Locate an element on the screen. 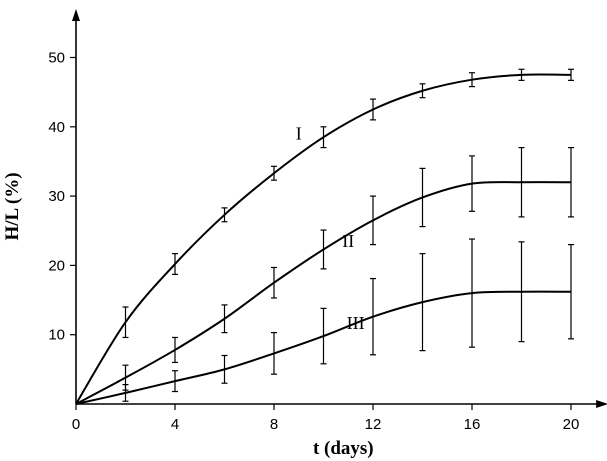 Image resolution: width=607 pixels, height=461 pixels. x-axis-arrow is located at coordinates (601, 404).